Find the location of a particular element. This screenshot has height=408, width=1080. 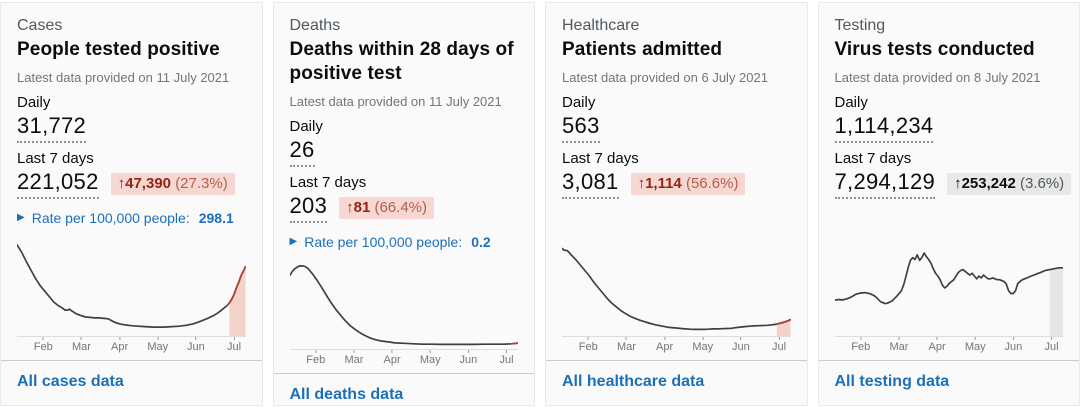

week-value: 3,081 is located at coordinates (590, 184).